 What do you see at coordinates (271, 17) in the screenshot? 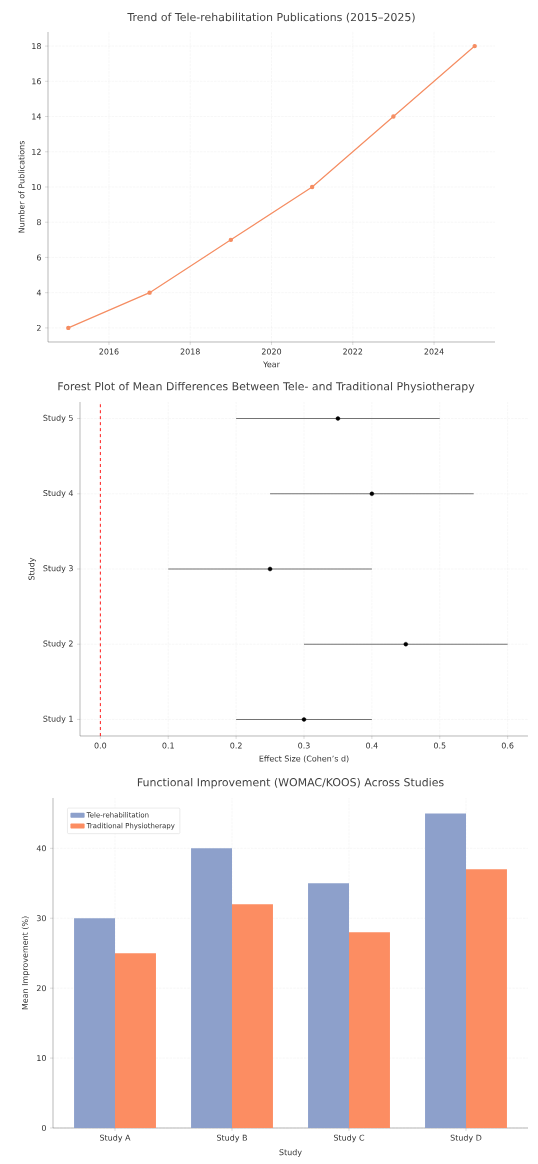
I see `chart-title: Trend of Tele-rehabilitation Publications (2015–2025)` at bounding box center [271, 17].